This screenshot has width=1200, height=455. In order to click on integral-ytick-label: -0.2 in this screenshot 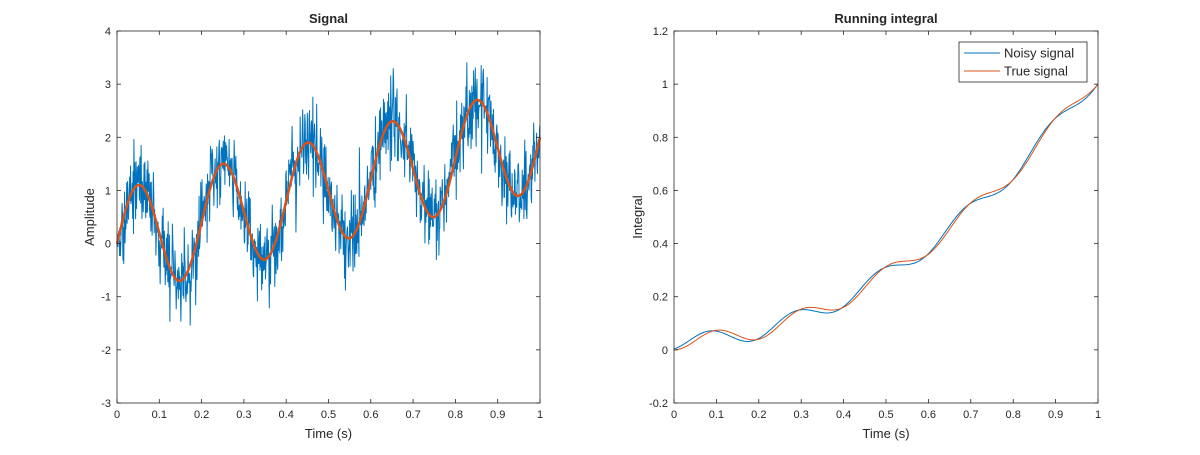, I will do `click(658, 404)`.